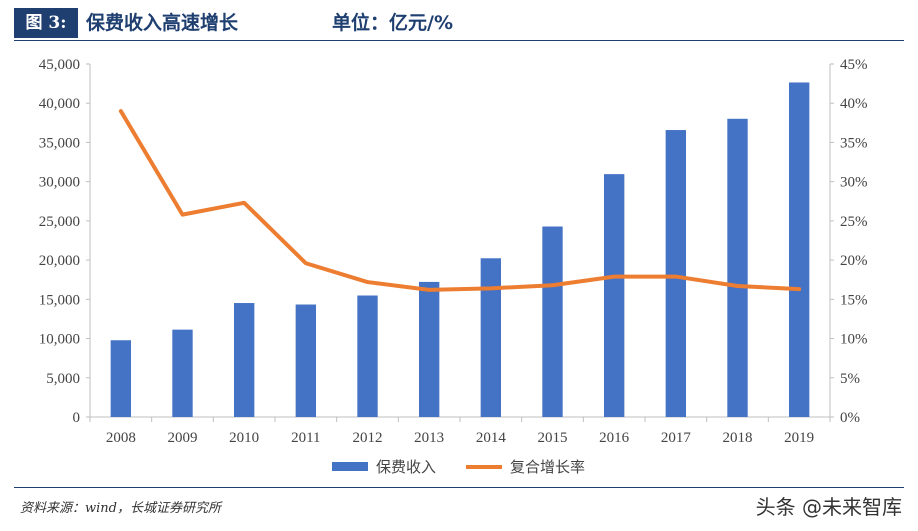  What do you see at coordinates (850, 418) in the screenshot?
I see `y-right-tick-label: 0%` at bounding box center [850, 418].